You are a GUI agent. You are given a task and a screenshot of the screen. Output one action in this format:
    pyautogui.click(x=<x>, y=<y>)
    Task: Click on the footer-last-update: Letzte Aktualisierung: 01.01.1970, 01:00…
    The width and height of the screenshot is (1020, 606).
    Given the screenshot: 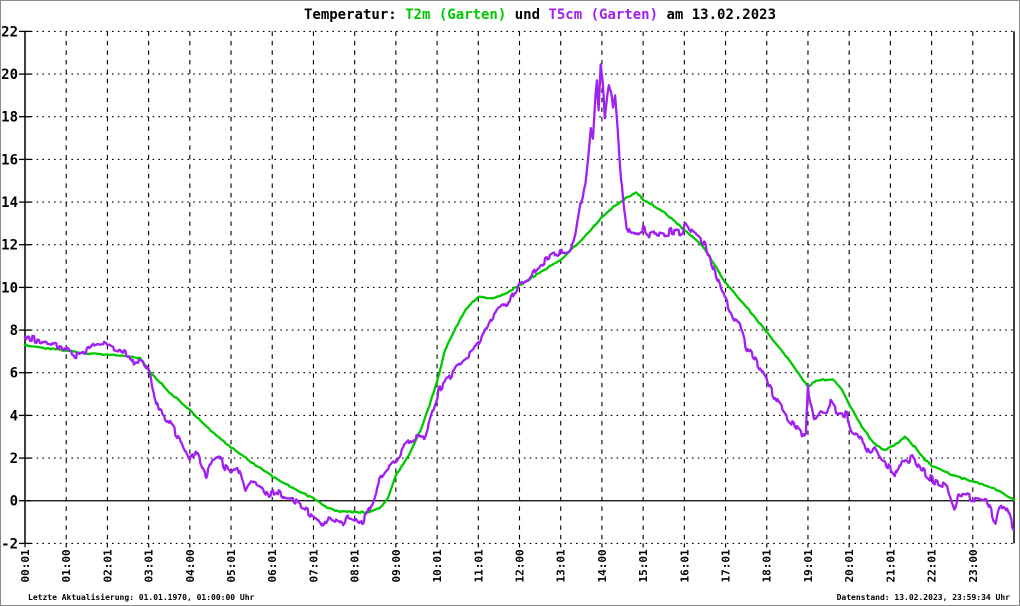 What is the action you would take?
    pyautogui.click(x=141, y=597)
    